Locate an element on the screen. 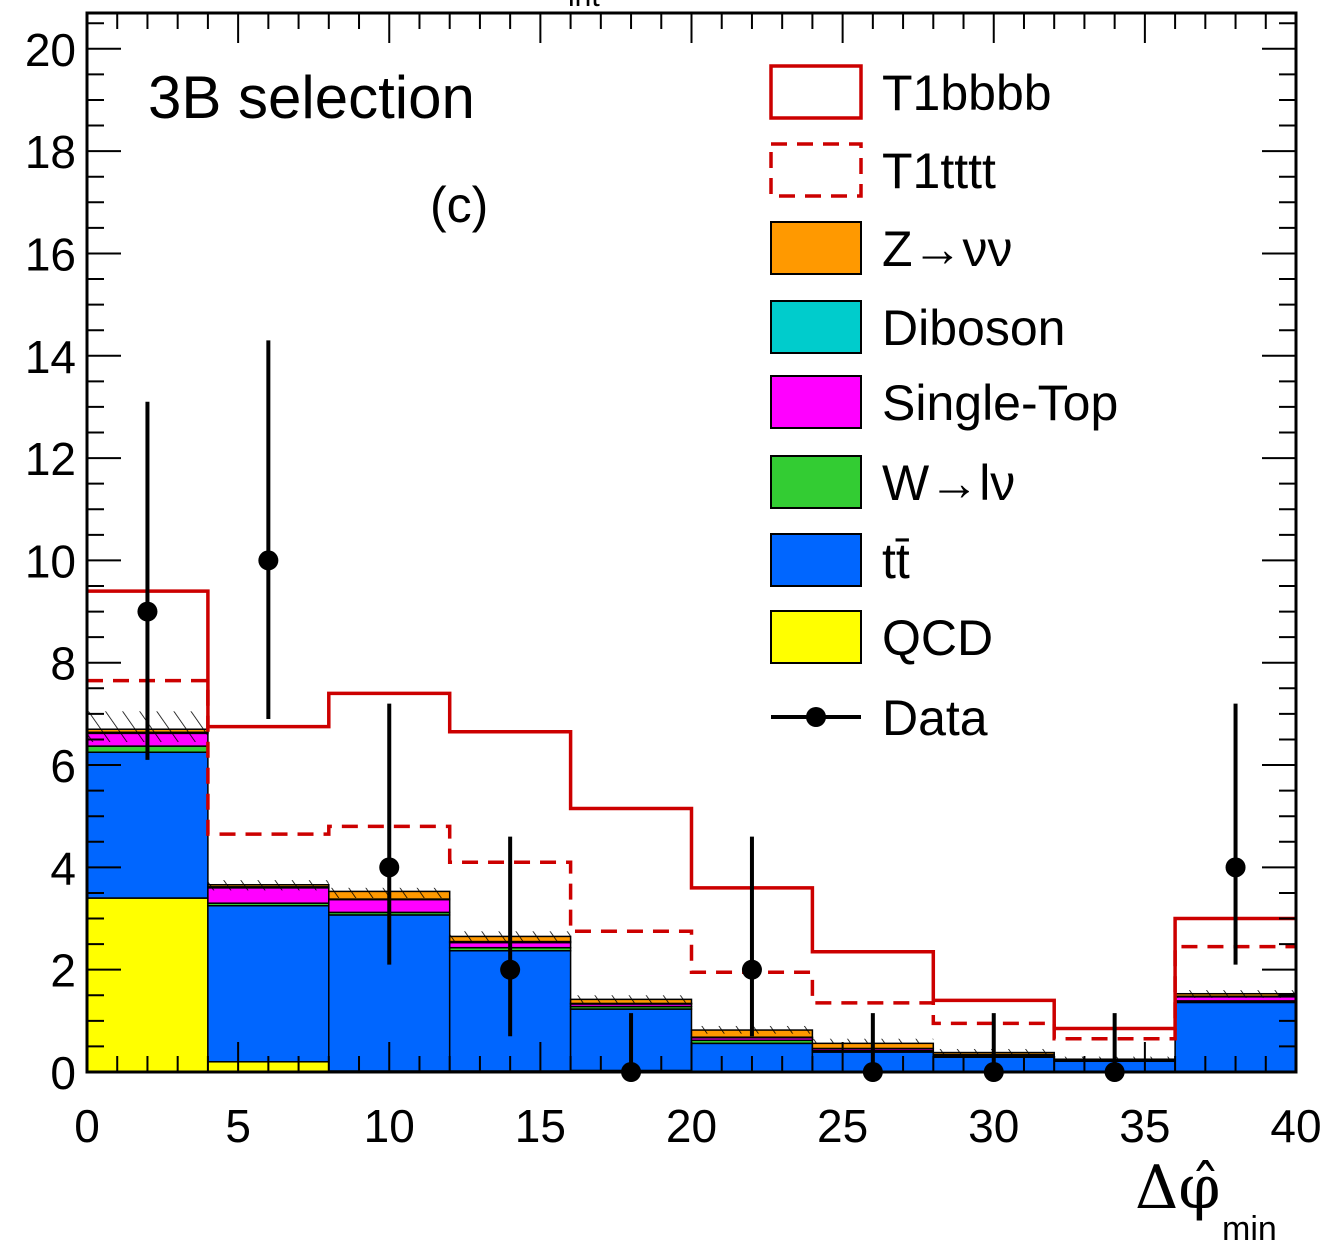  x-tick-label-7: 35 is located at coordinates (1144, 1126).